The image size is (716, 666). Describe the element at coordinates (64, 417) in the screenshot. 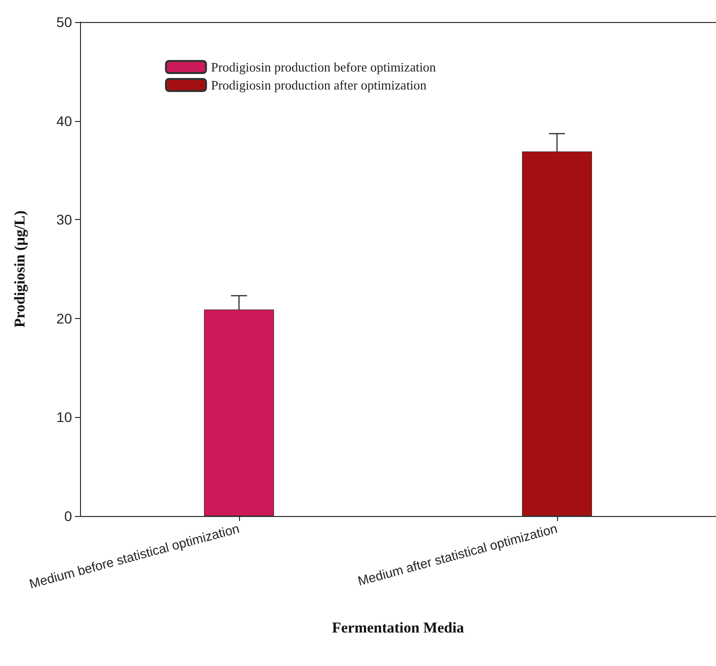

I see `y-tick-label: 10` at that location.